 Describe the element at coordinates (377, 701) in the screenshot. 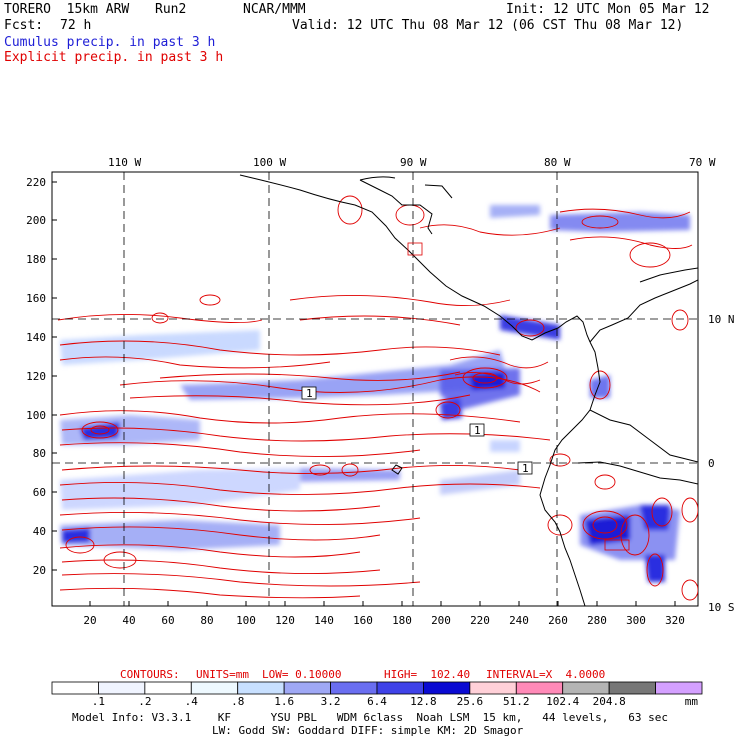

I see `colorbar-tick-label: 6.4` at that location.